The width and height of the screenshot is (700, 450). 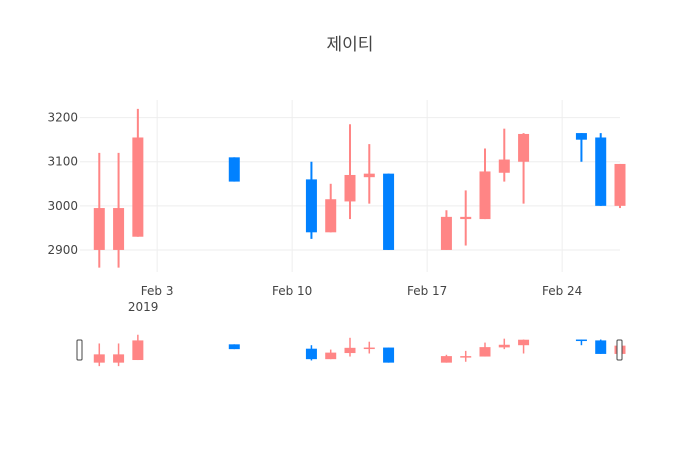 I want to click on x-tick-label: Feb 10, so click(x=292, y=291).